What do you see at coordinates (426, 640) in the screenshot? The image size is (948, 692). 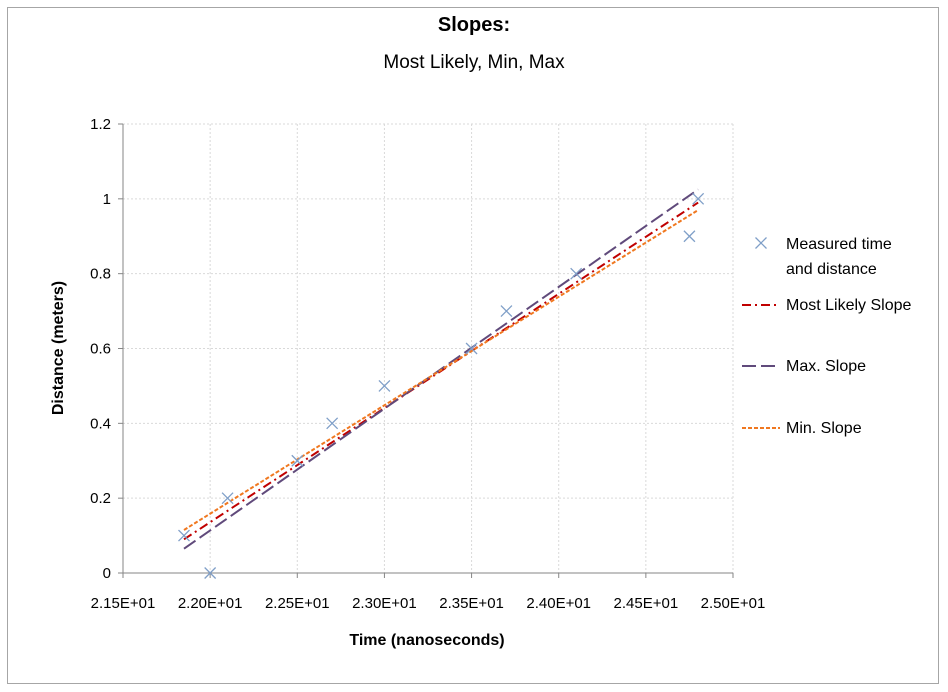 I see `x-axis-title: Time (nanoseconds)` at bounding box center [426, 640].